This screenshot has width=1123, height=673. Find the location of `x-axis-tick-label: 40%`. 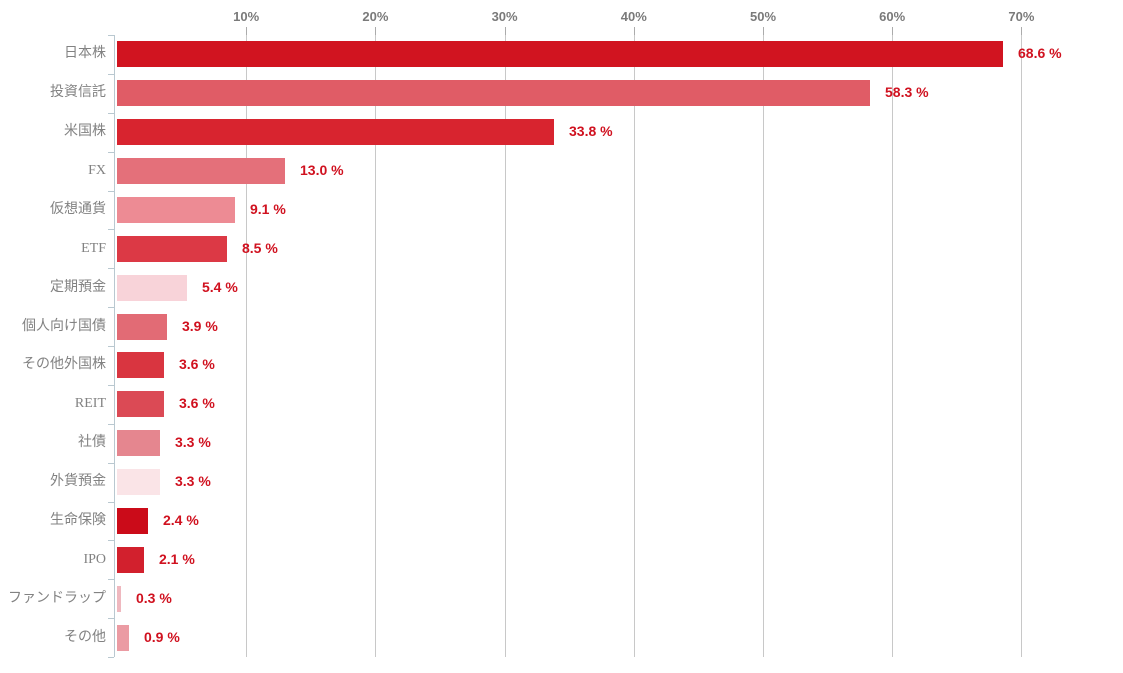

x-axis-tick-label: 40% is located at coordinates (633, 16).